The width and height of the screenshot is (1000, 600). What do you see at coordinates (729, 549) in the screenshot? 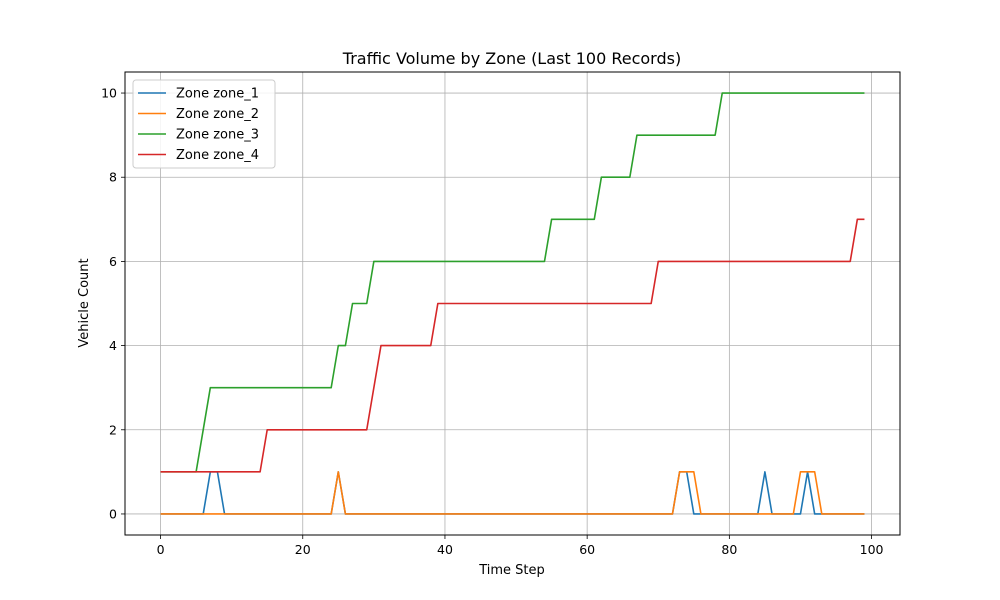
I see `x-tick-label: 80` at bounding box center [729, 549].